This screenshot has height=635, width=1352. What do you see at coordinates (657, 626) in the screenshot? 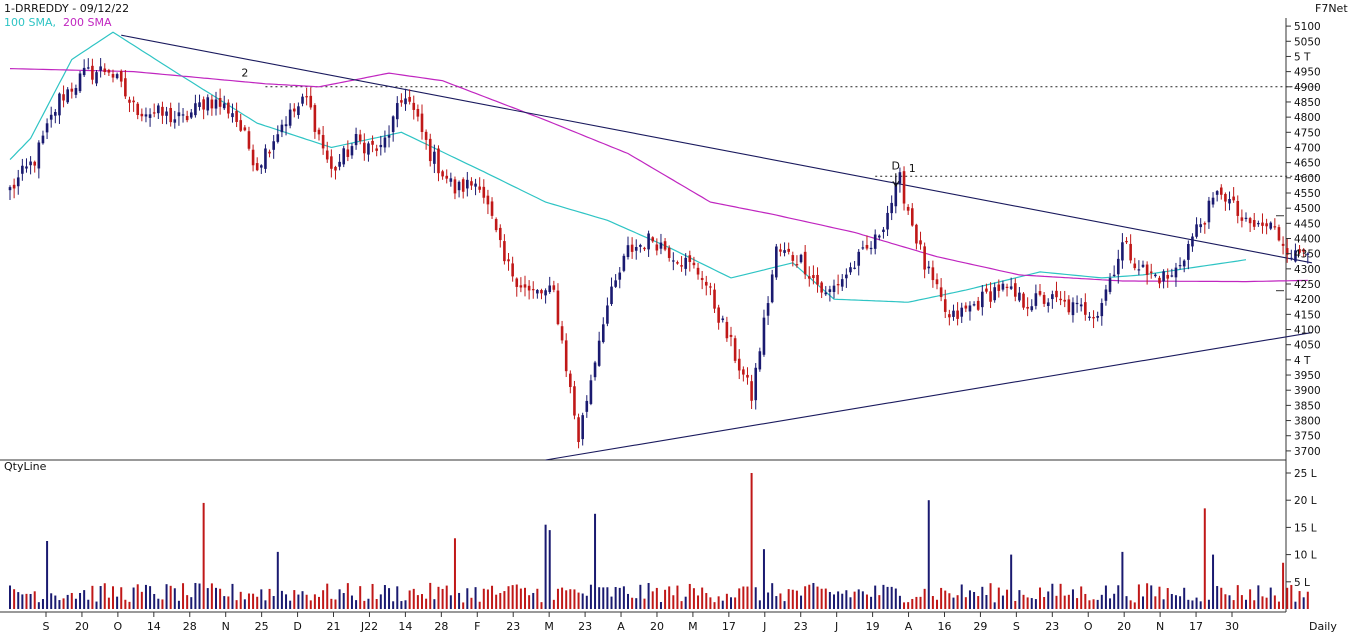
I see `date-tick-label: 20` at bounding box center [657, 626].